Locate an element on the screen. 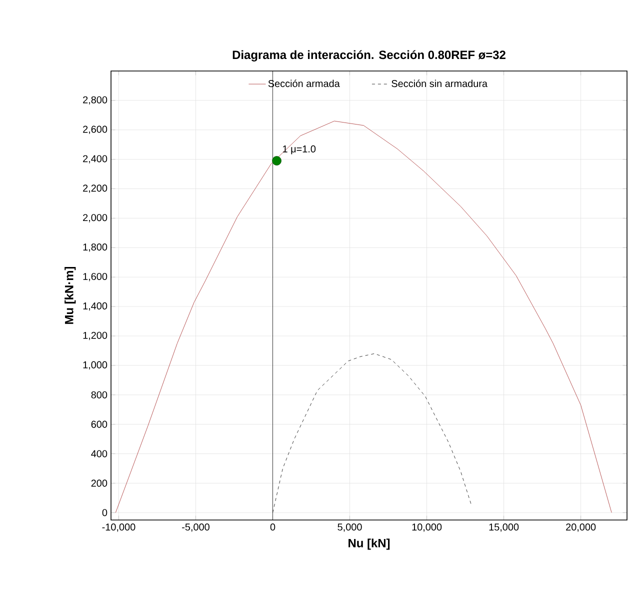 This screenshot has width=631, height=594. x-tick-label: -10,000 is located at coordinates (119, 528).